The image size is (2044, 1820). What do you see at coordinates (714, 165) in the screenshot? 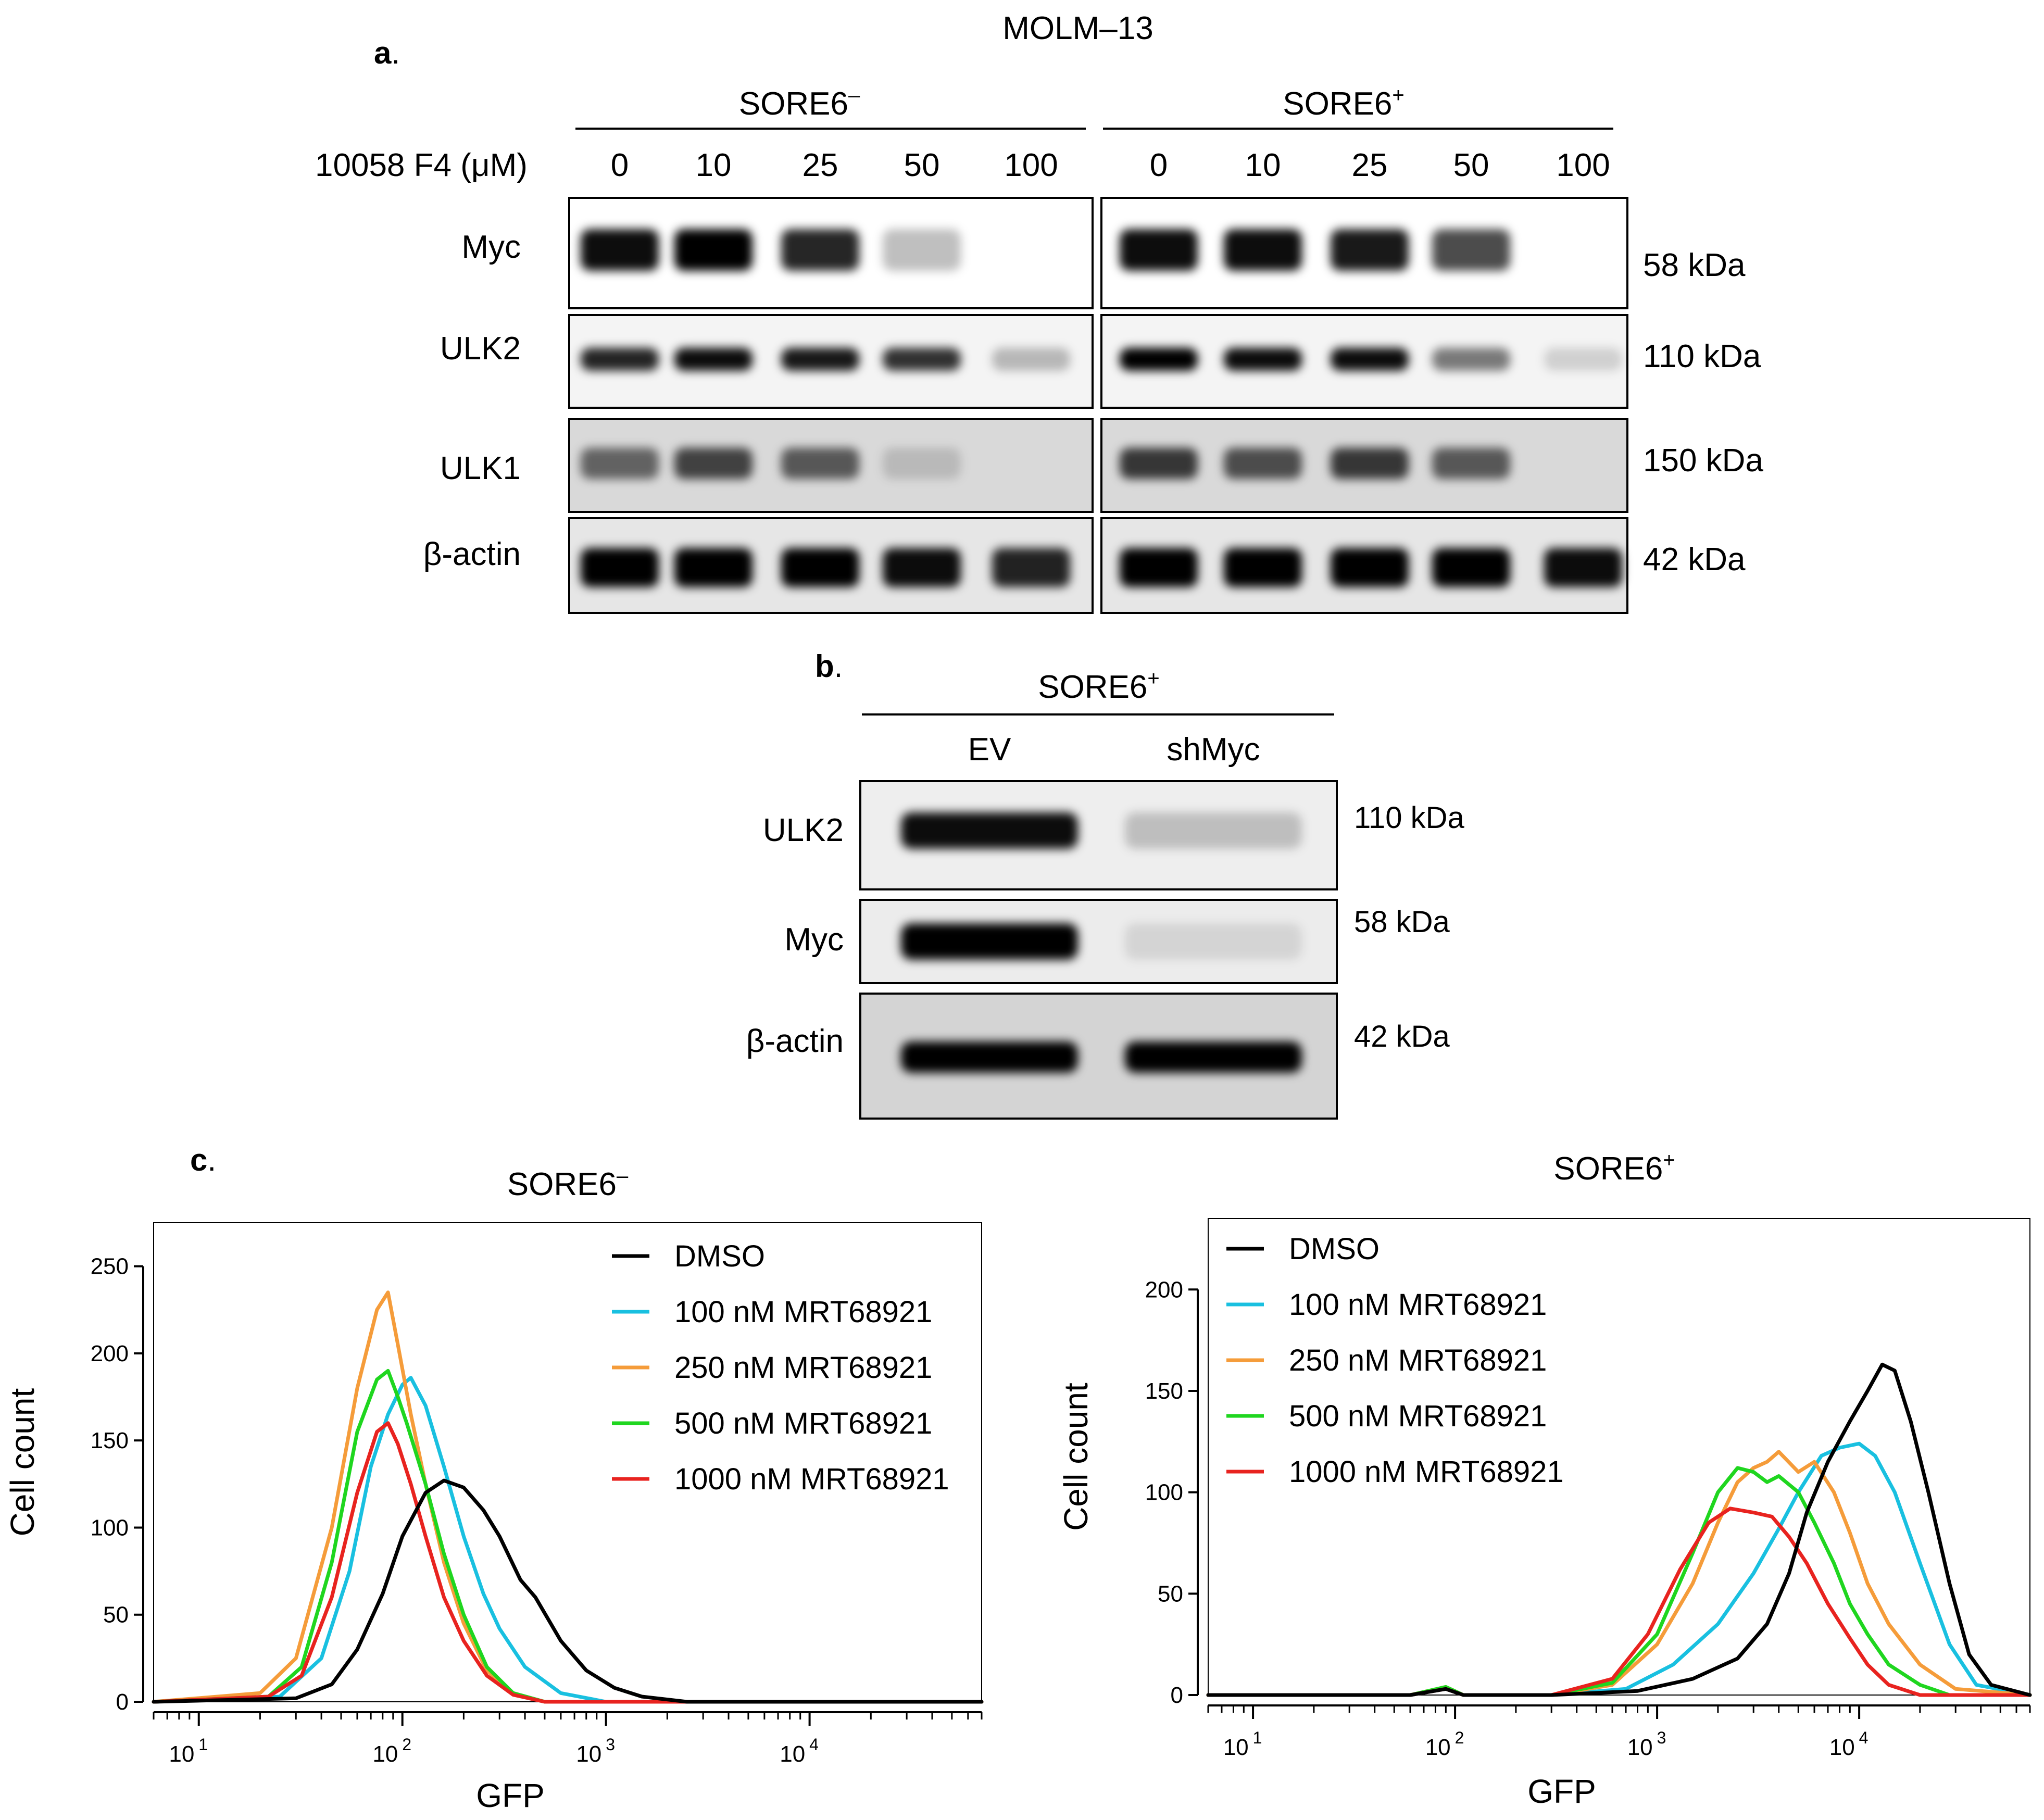
I see `dose-label: 10` at bounding box center [714, 165].